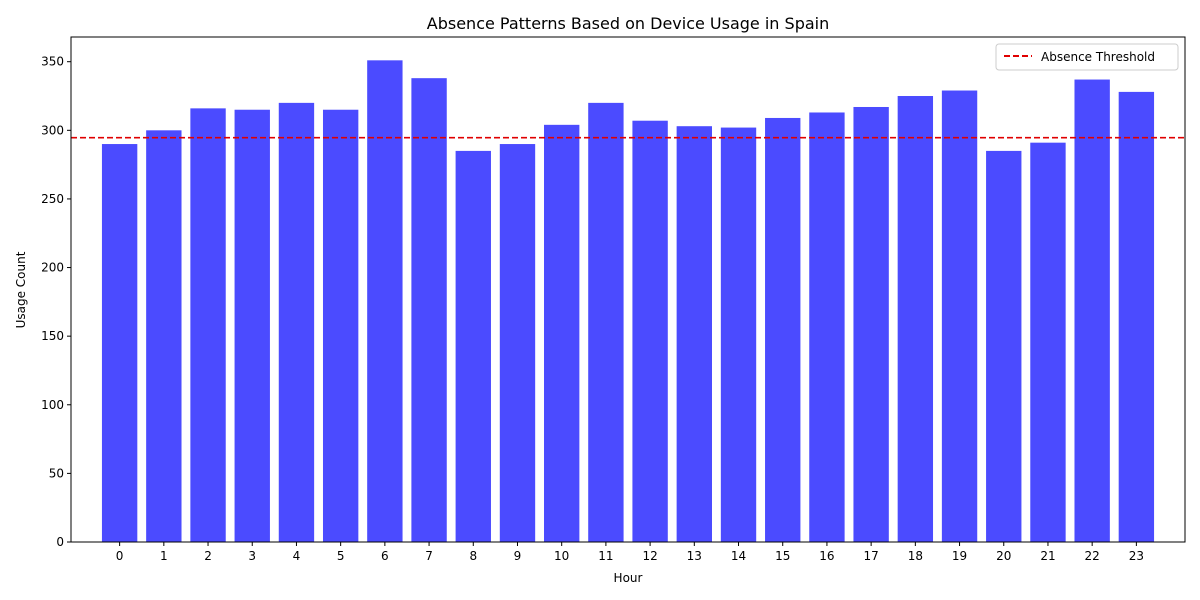 The image size is (1200, 600). Describe the element at coordinates (52, 336) in the screenshot. I see `y-tick-label: 150` at that location.